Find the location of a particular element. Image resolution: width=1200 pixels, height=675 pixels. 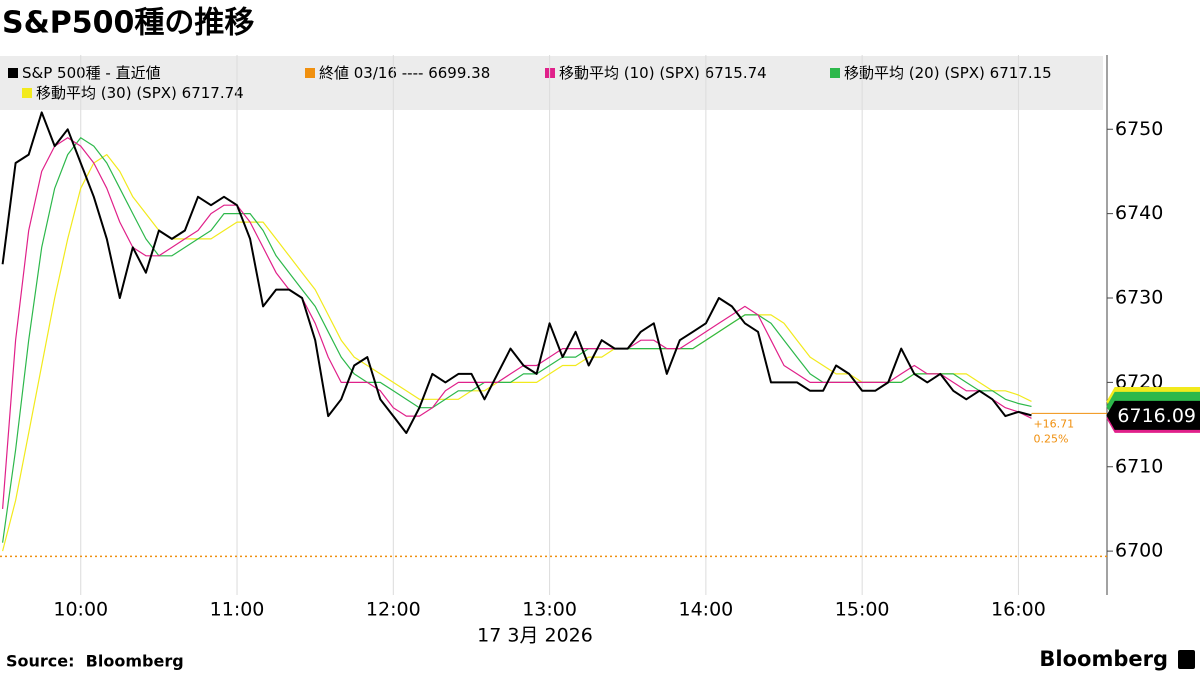

legend-name: S&P 500種 - 直近値 is located at coordinates (91, 73).